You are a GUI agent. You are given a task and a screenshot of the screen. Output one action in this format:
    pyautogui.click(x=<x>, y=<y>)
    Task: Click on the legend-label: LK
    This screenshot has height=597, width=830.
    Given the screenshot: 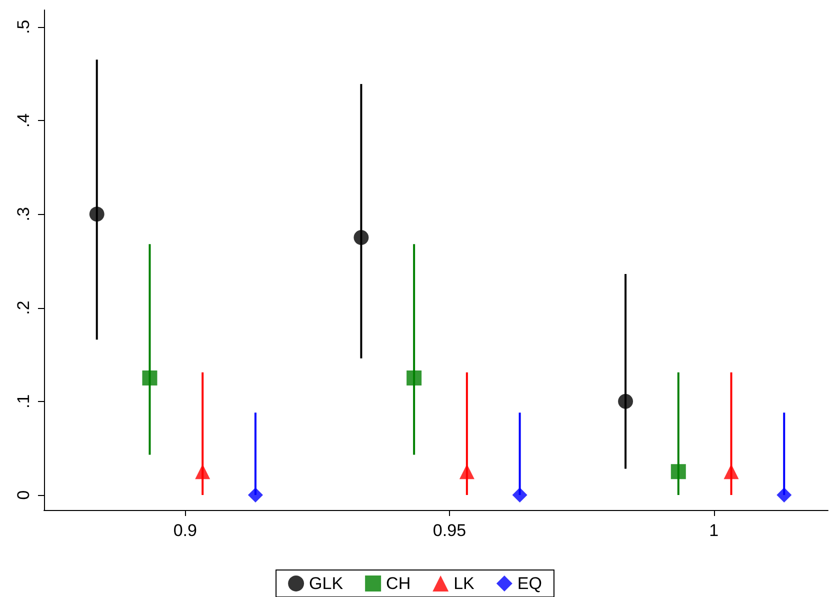 What is the action you would take?
    pyautogui.click(x=465, y=583)
    